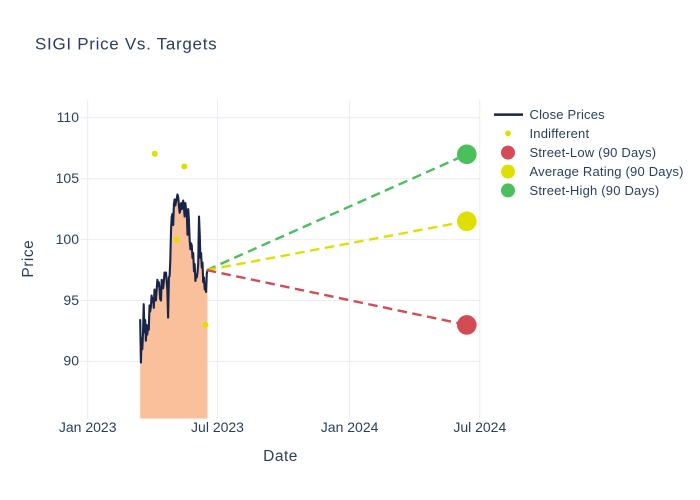  What do you see at coordinates (126, 44) in the screenshot?
I see `svg-text: SIGI Price Vs. Targets` at bounding box center [126, 44].